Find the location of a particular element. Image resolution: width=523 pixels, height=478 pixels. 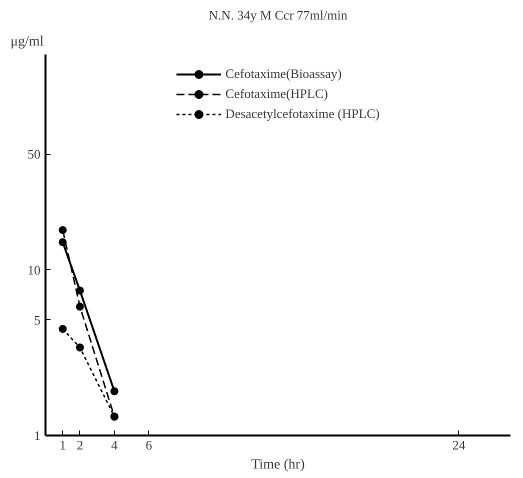

legend-label: Cefotaxime(Bioassay) is located at coordinates (283, 74).